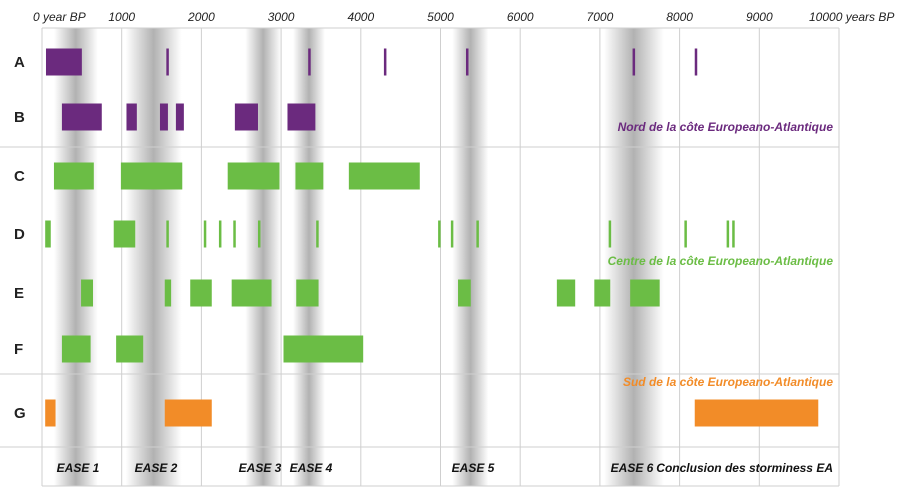 The height and width of the screenshot is (489, 904). What do you see at coordinates (744, 468) in the screenshot?
I see `conclusion-label: Conclusion des storminess EA` at bounding box center [744, 468].